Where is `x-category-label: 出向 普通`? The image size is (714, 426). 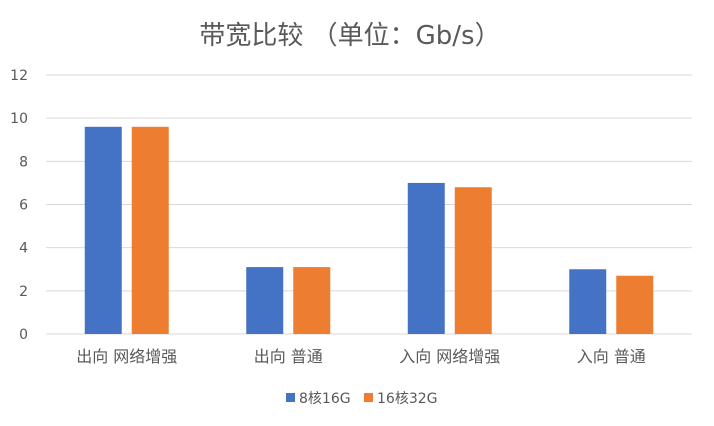
x-category-label: 出向 普通 is located at coordinates (288, 356).